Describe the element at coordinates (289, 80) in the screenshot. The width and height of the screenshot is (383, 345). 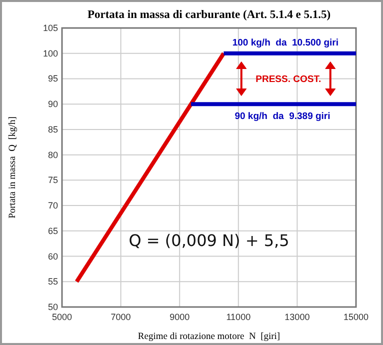
I see `annotation: PRESS. COST.` at that location.